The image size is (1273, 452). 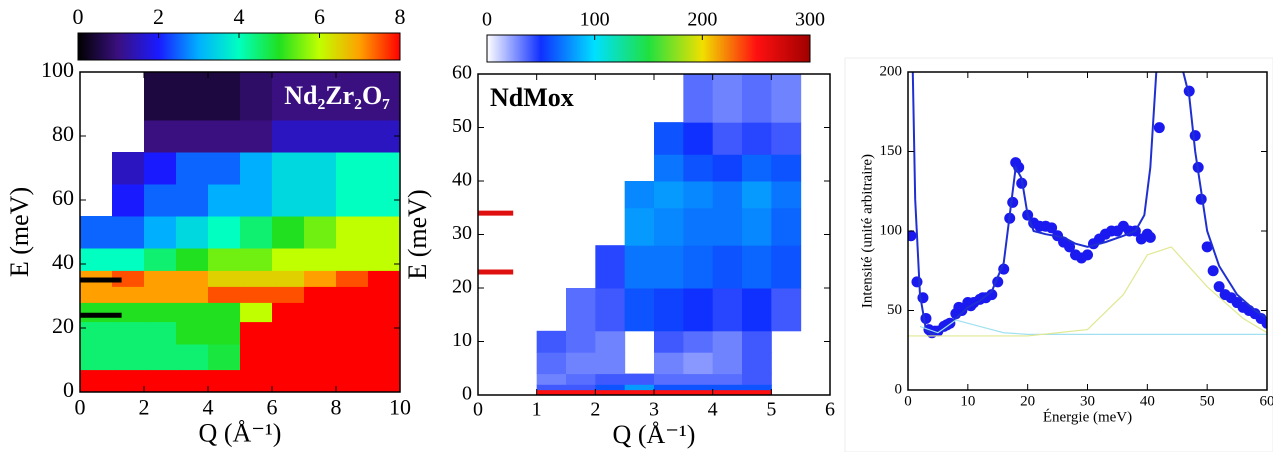 I want to click on colorbar, so click(x=648, y=48).